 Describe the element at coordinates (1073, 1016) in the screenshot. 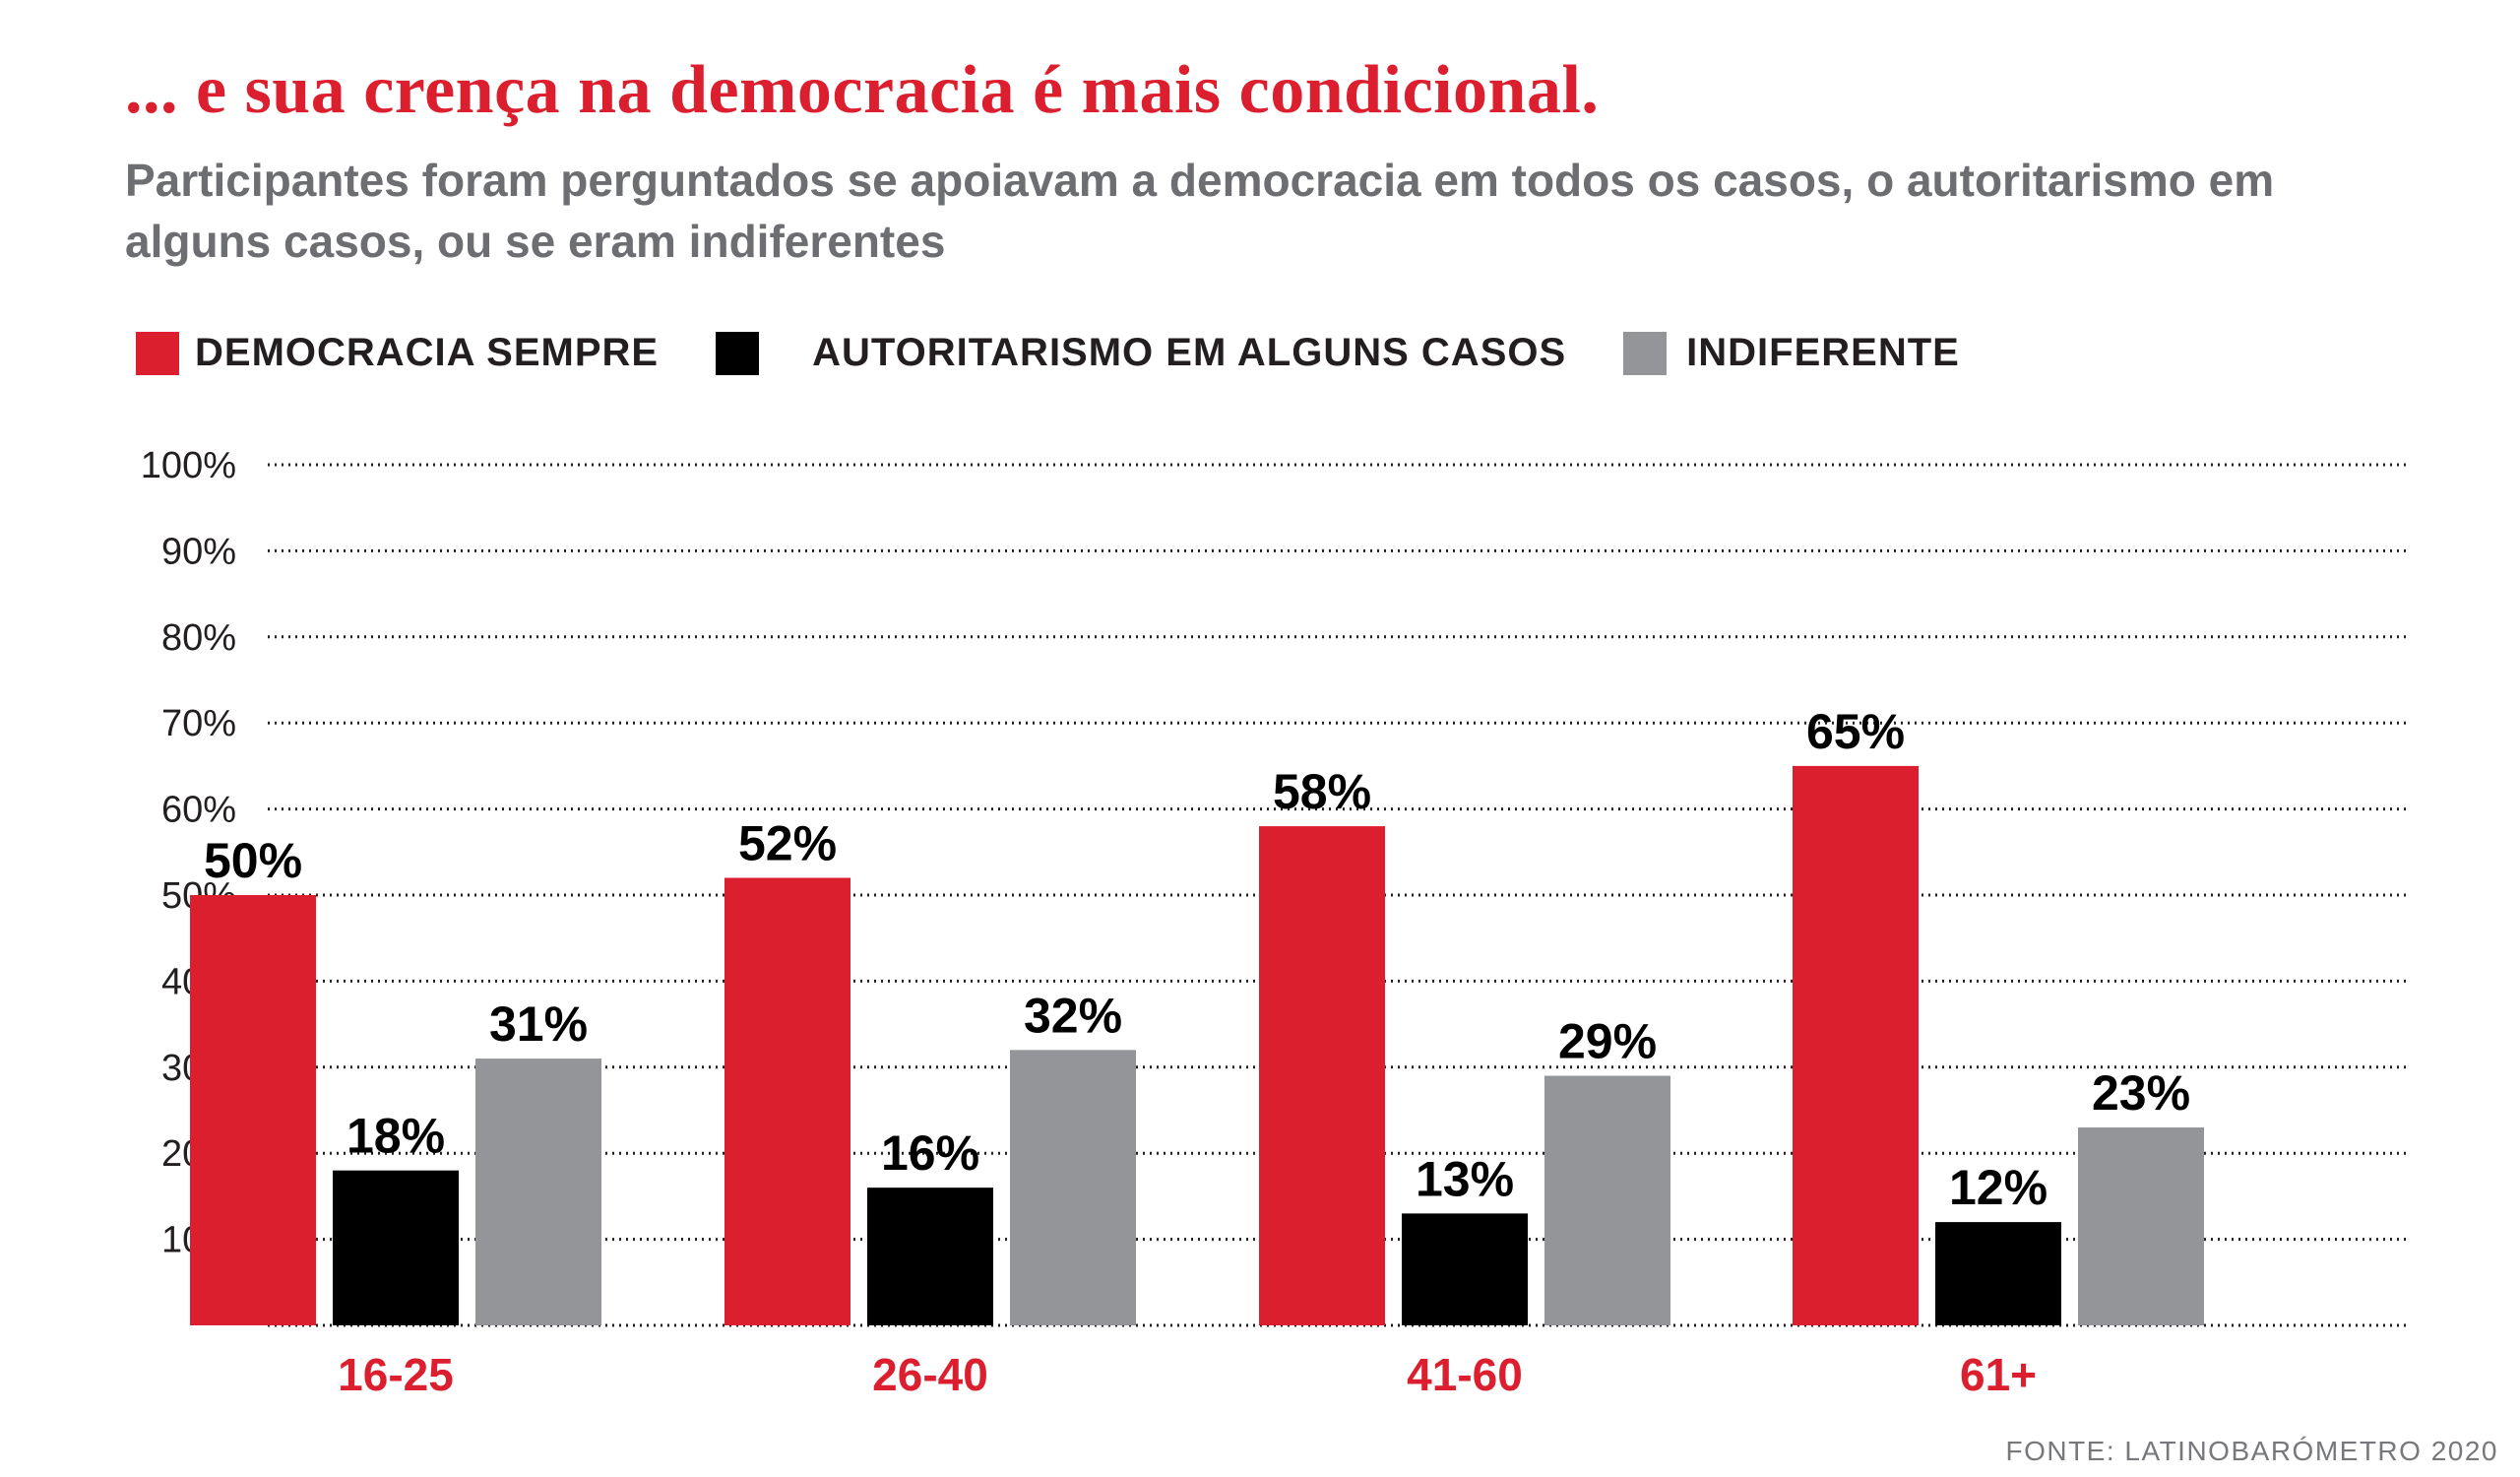

I see `data-label: 32%` at that location.